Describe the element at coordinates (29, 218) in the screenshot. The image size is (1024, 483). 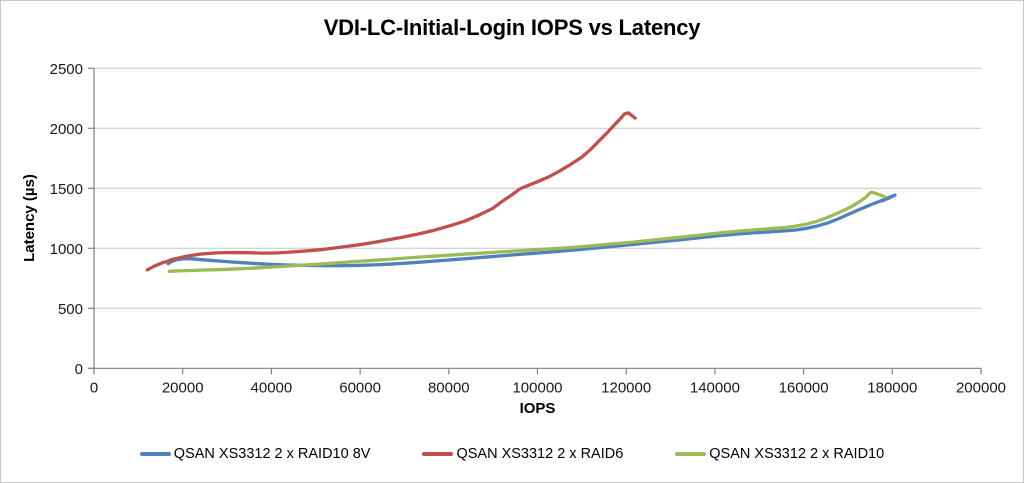
I see `y-axis-title: Latency (µs)` at that location.